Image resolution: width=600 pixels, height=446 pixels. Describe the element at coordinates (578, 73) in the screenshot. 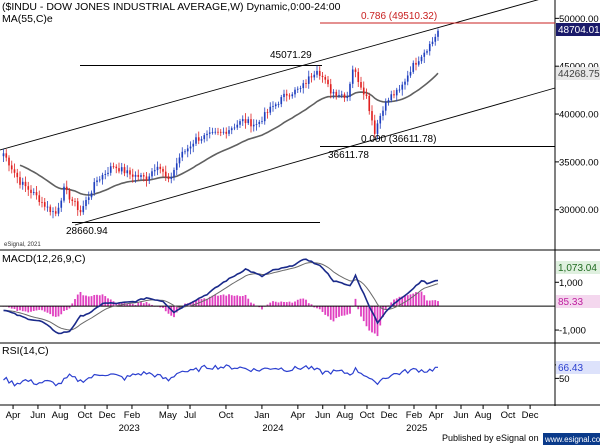

I see `ma-badge-bg` at that location.